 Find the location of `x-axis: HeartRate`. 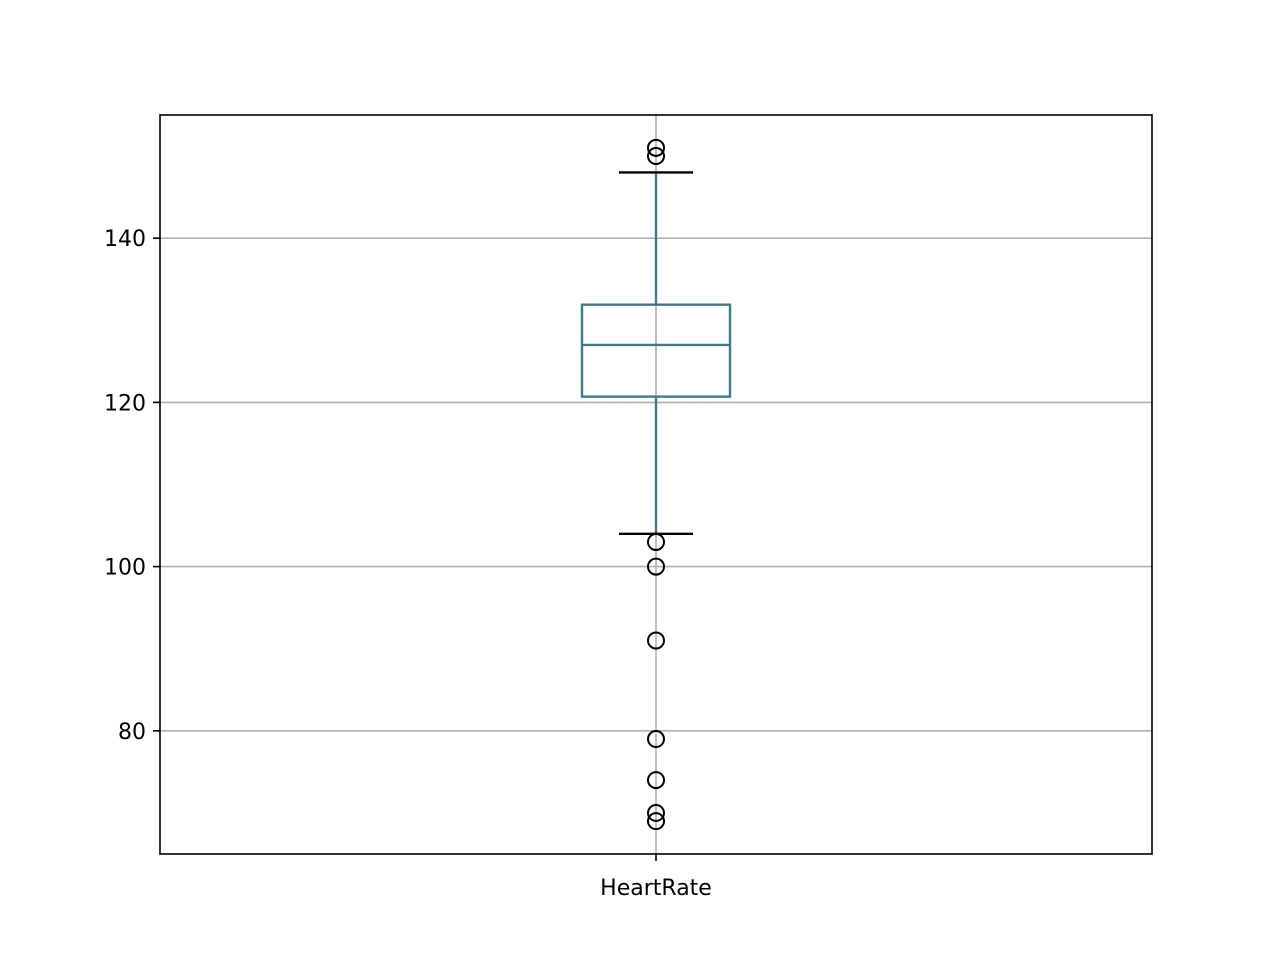

x-axis: HeartRate is located at coordinates (656, 877).